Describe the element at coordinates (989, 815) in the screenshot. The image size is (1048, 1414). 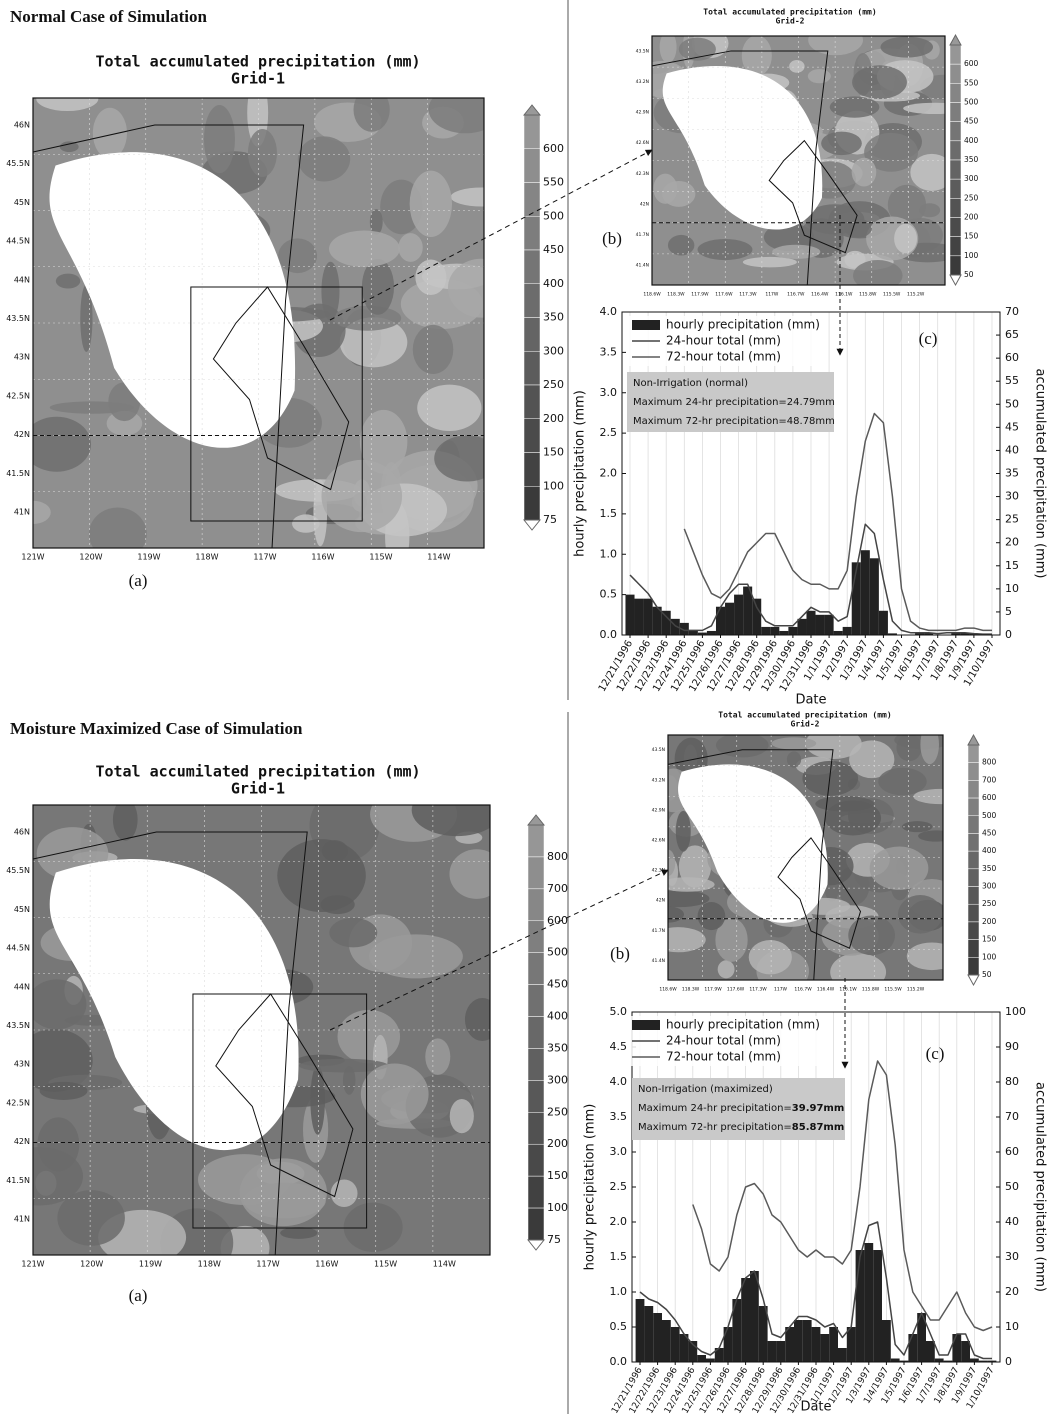
I see `colorbar-label: 500` at that location.